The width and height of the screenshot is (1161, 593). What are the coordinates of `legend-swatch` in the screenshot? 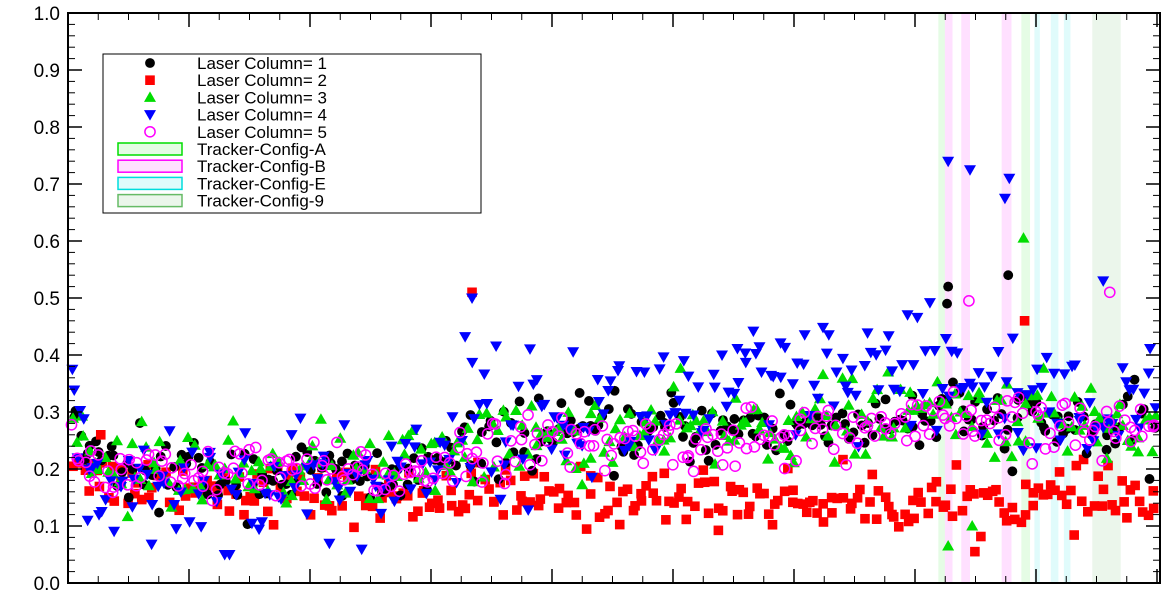 It's located at (150, 200).